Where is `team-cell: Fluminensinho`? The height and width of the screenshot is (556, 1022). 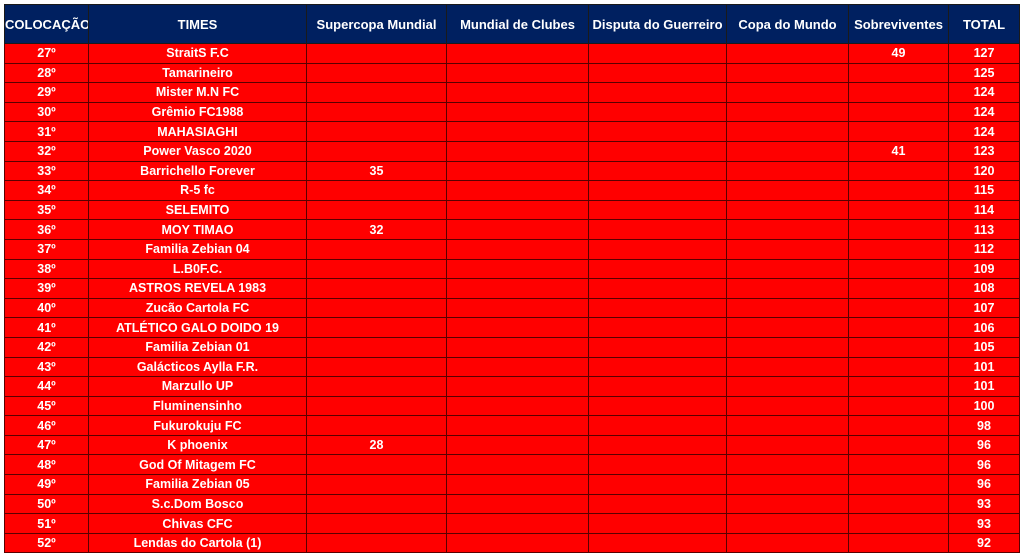 team-cell: Fluminensinho is located at coordinates (197, 406).